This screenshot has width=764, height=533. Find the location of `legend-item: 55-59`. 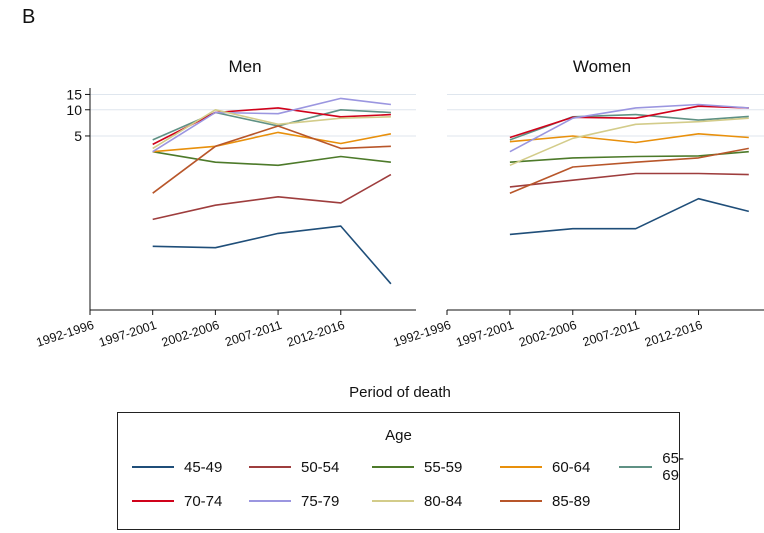

legend-item: 55-59 is located at coordinates (417, 467).